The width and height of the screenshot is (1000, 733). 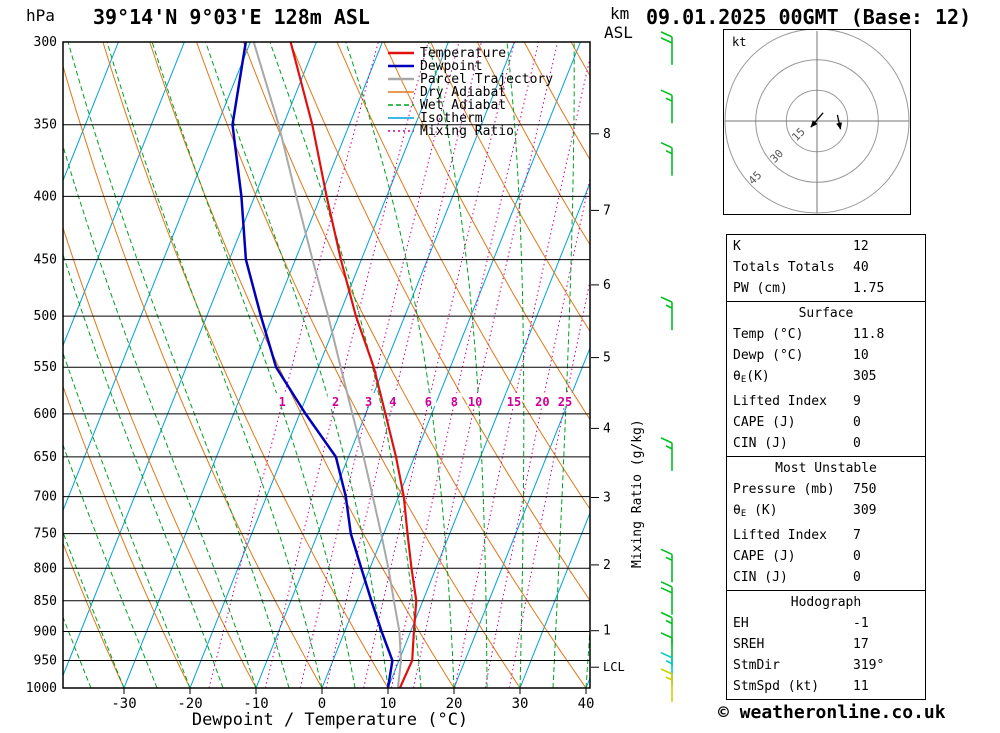 What do you see at coordinates (666, 366) in the screenshot?
I see `wind-barbs` at bounding box center [666, 366].